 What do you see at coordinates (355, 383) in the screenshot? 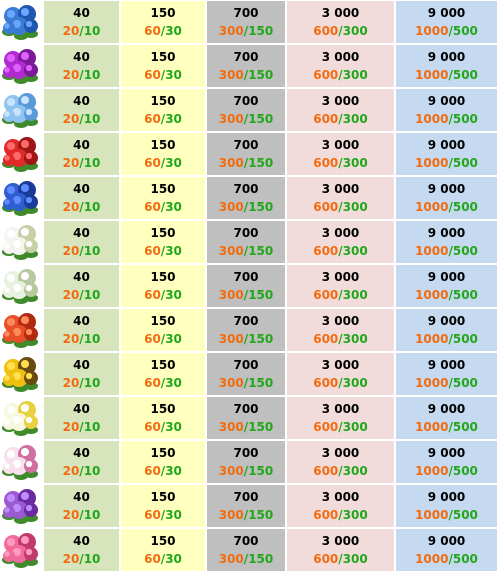
I see `green-value: 300` at bounding box center [355, 383].